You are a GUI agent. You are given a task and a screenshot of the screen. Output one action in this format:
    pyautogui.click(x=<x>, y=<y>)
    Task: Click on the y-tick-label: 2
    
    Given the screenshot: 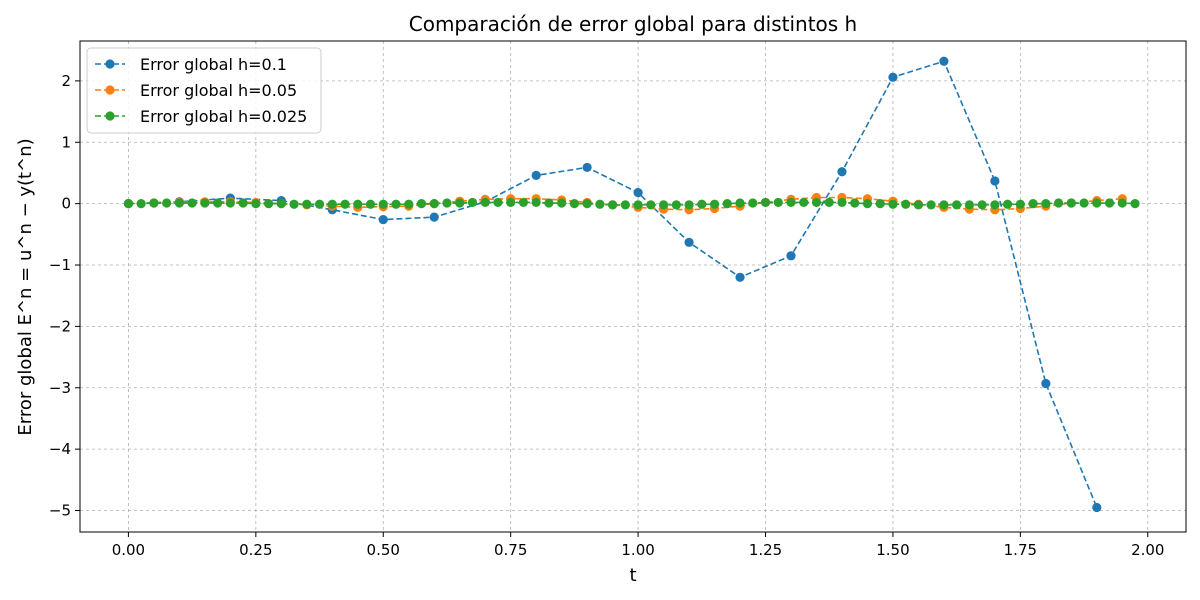 What is the action you would take?
    pyautogui.click(x=66, y=81)
    